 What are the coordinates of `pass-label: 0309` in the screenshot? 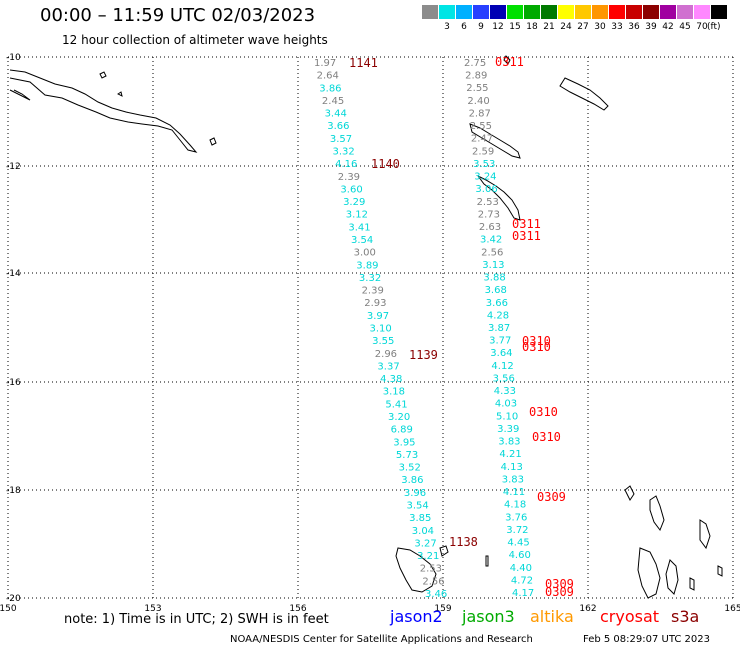 It's located at (559, 592).